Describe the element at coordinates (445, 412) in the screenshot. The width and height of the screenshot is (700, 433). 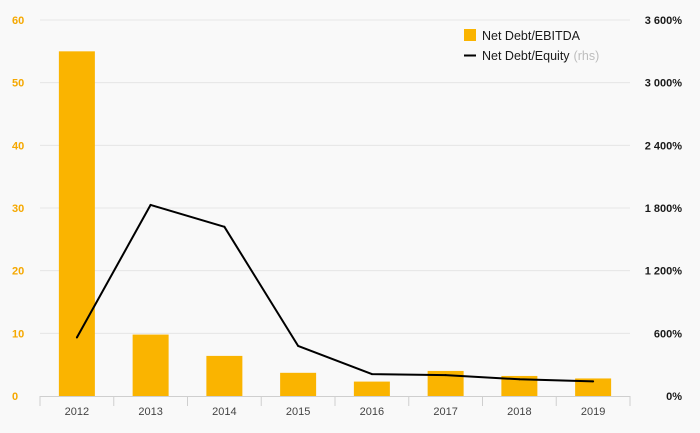
I see `x-tick-label: 2017` at that location.